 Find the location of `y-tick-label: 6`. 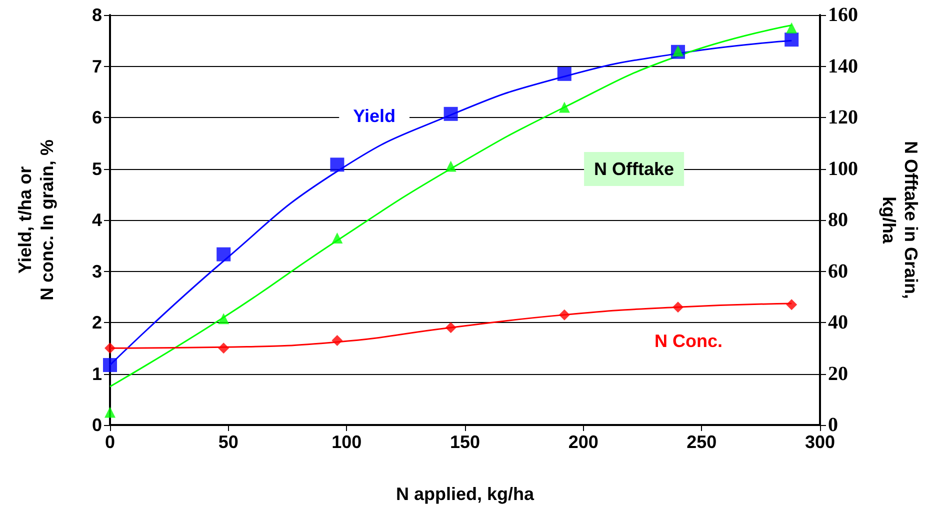

y-tick-label: 6 is located at coordinates (97, 118).